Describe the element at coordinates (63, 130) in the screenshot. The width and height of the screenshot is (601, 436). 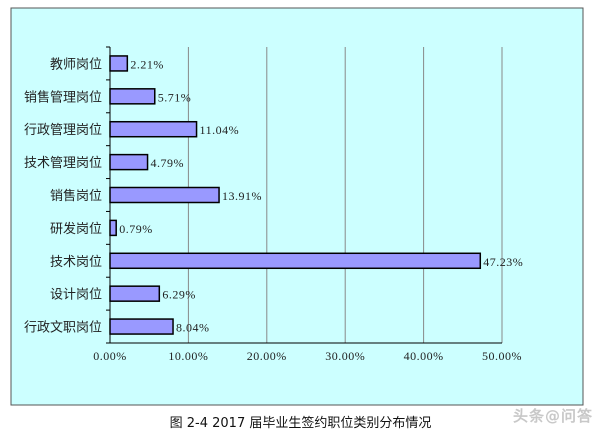
I see `category-label: 行政管理岗位` at that location.